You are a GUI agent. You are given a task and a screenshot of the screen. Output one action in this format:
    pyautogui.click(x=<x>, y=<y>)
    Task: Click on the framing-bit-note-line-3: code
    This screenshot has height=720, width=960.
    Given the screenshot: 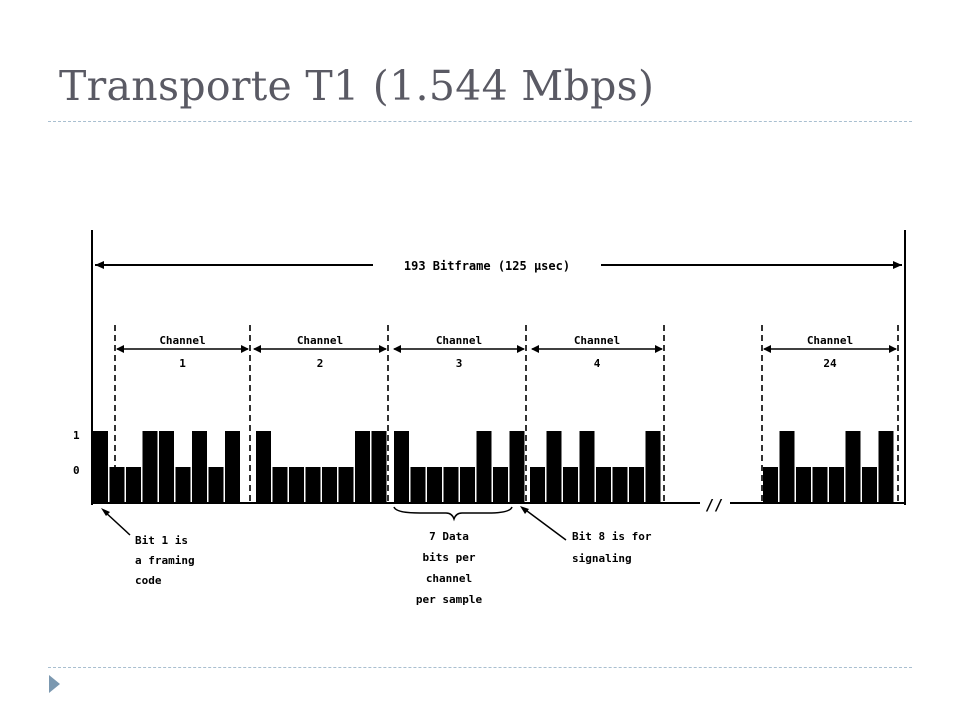 What is the action you would take?
    pyautogui.click(x=148, y=580)
    